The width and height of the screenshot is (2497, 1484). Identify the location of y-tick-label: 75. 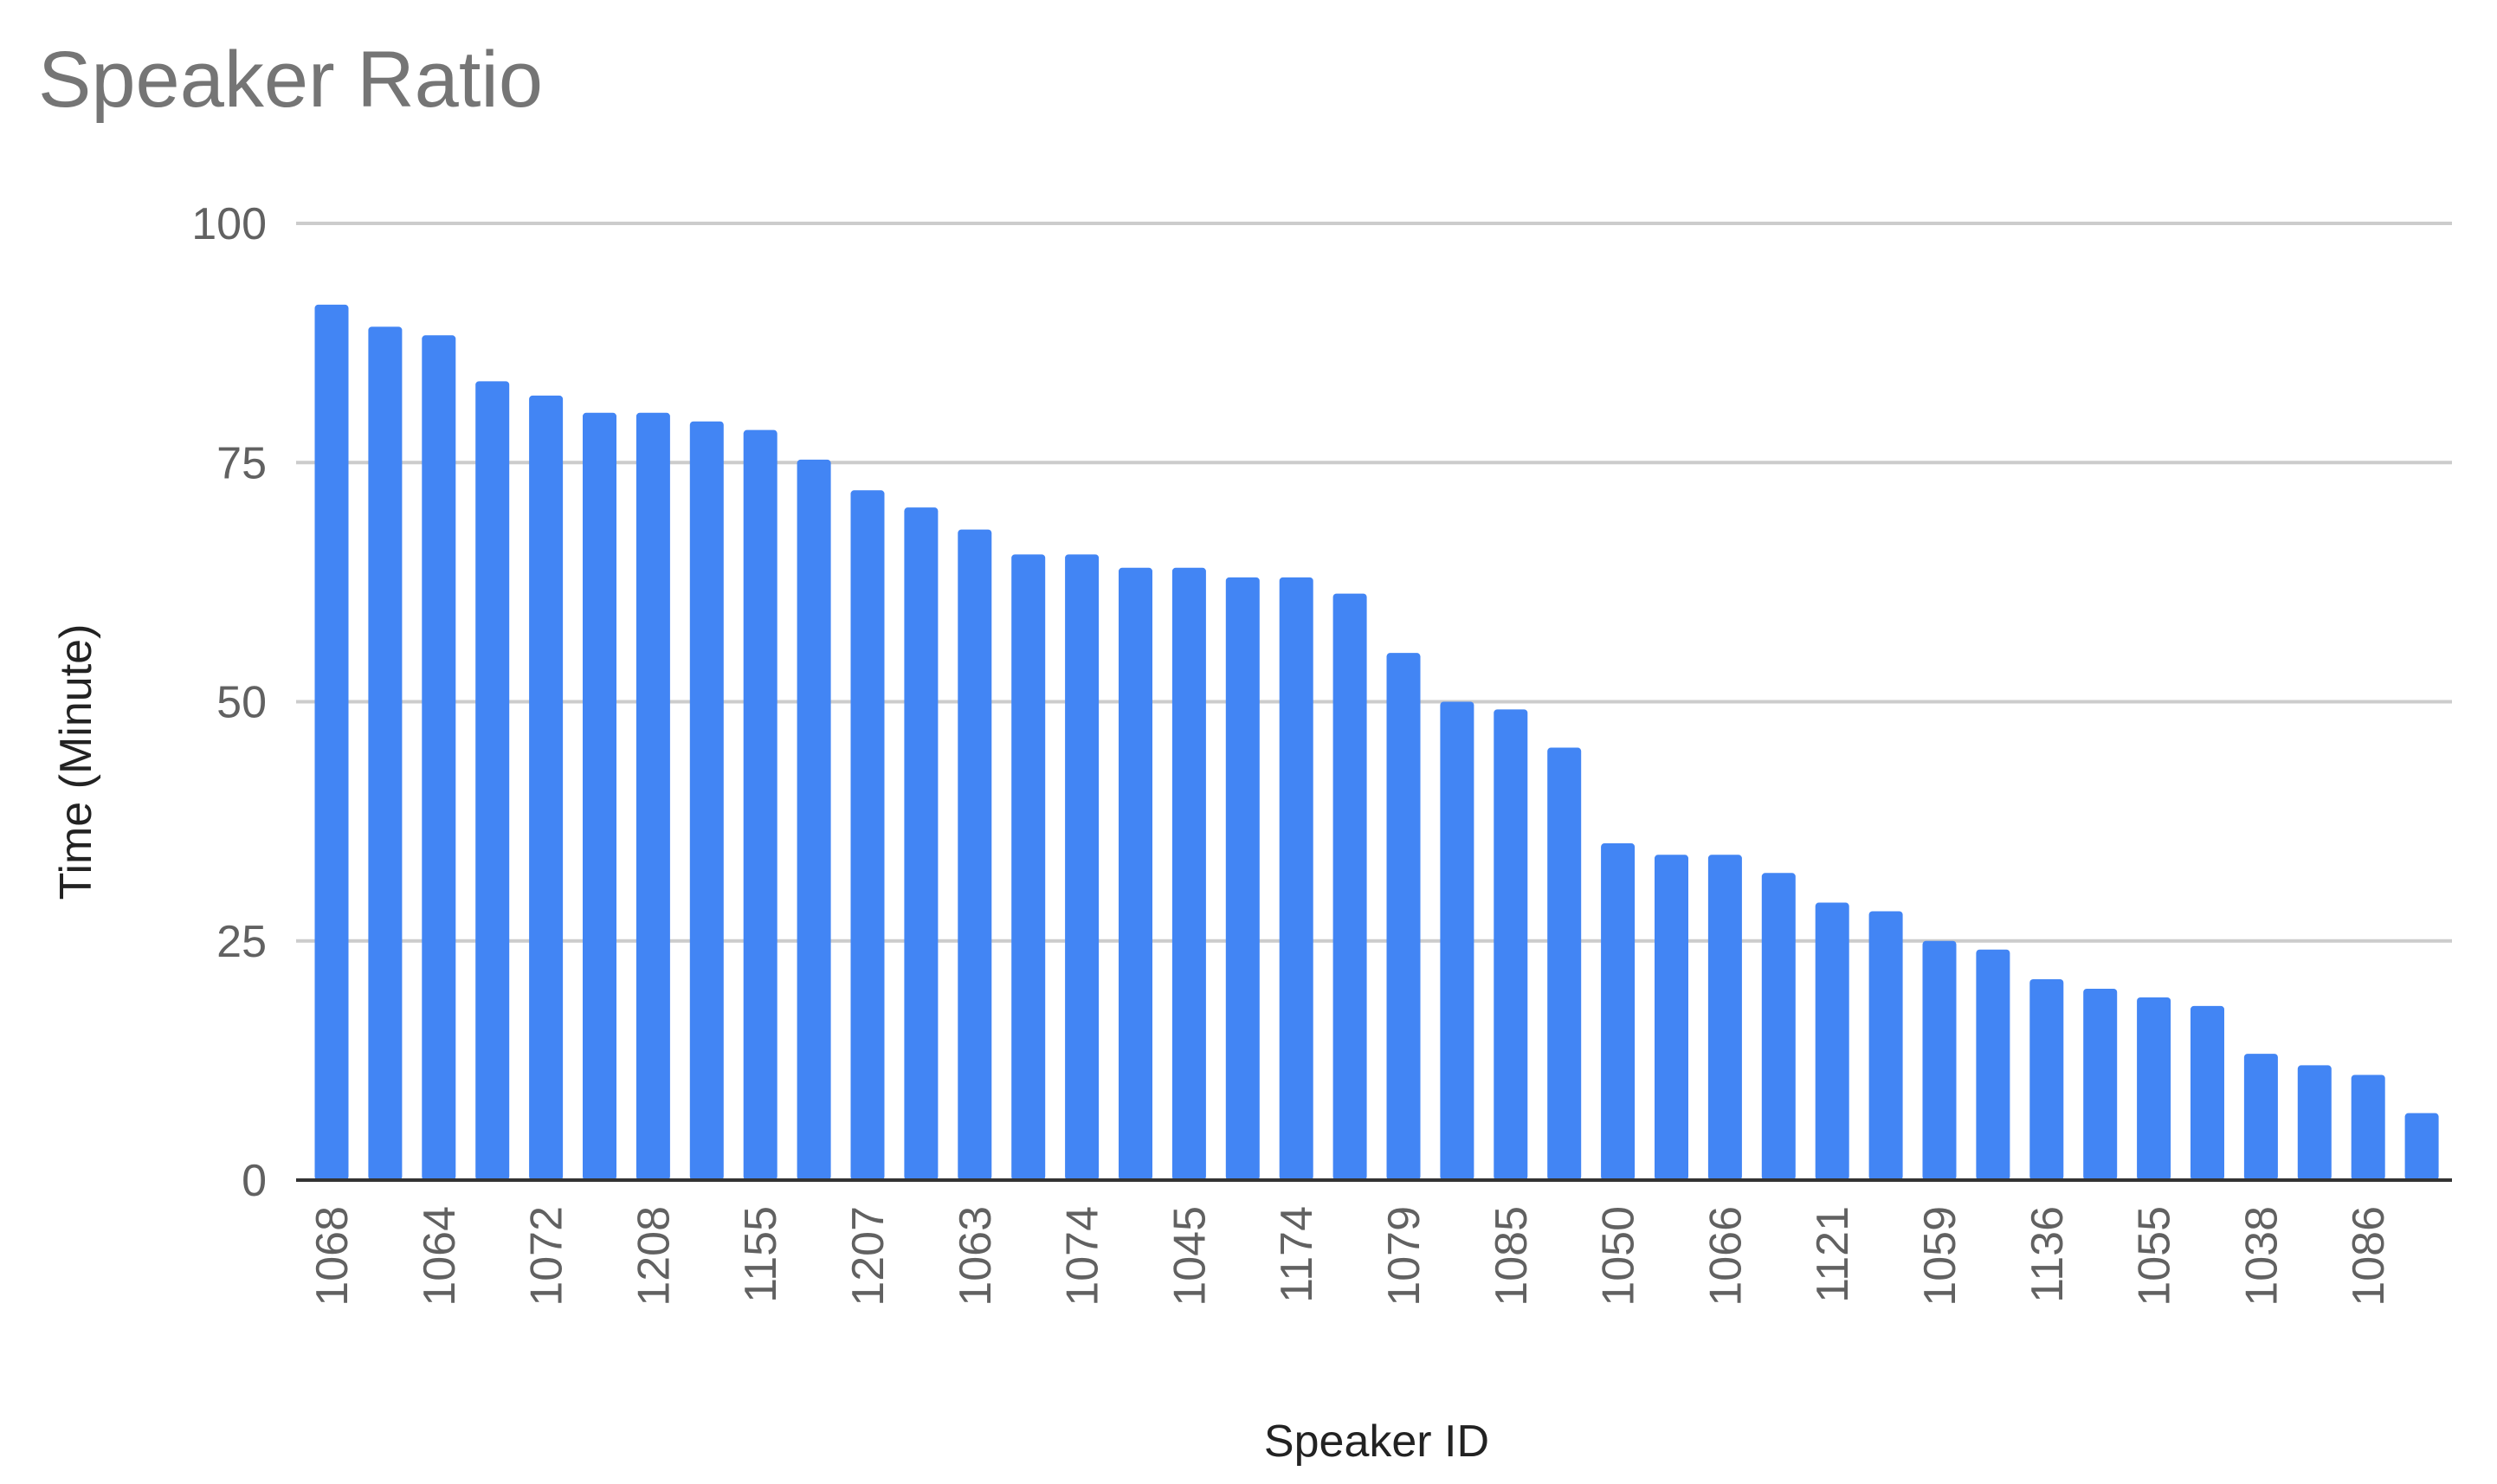
(241, 463).